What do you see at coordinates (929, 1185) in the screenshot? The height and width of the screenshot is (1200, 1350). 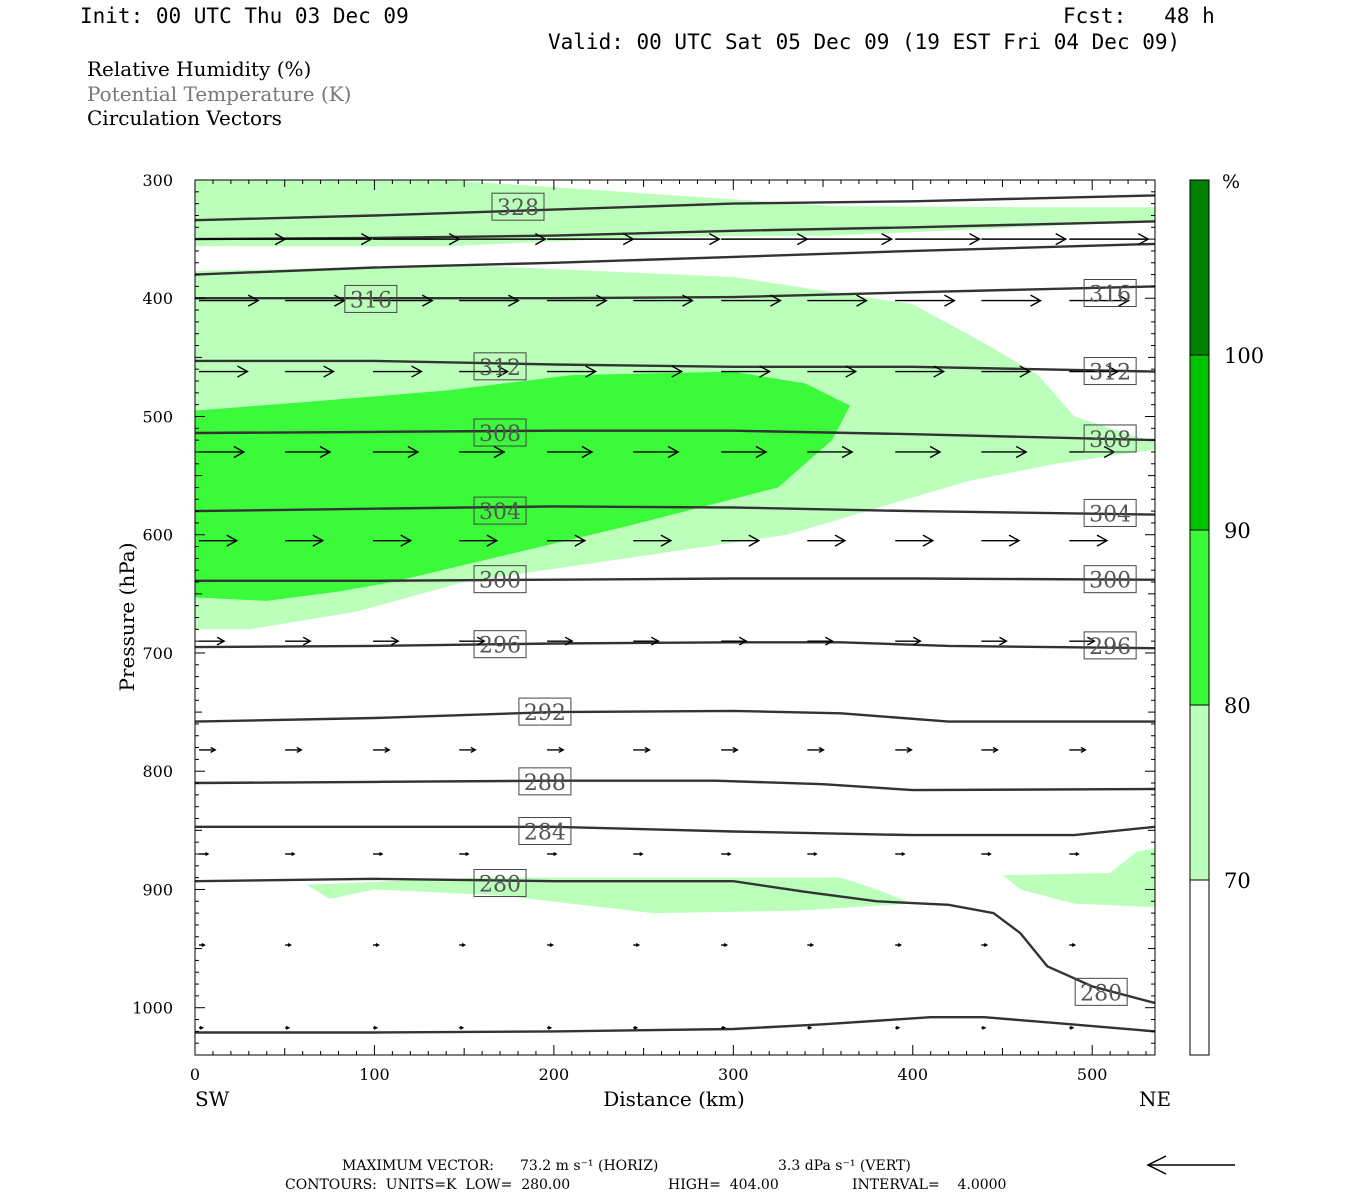 I see `contours-interval: INTERVAL= 4.0000` at bounding box center [929, 1185].